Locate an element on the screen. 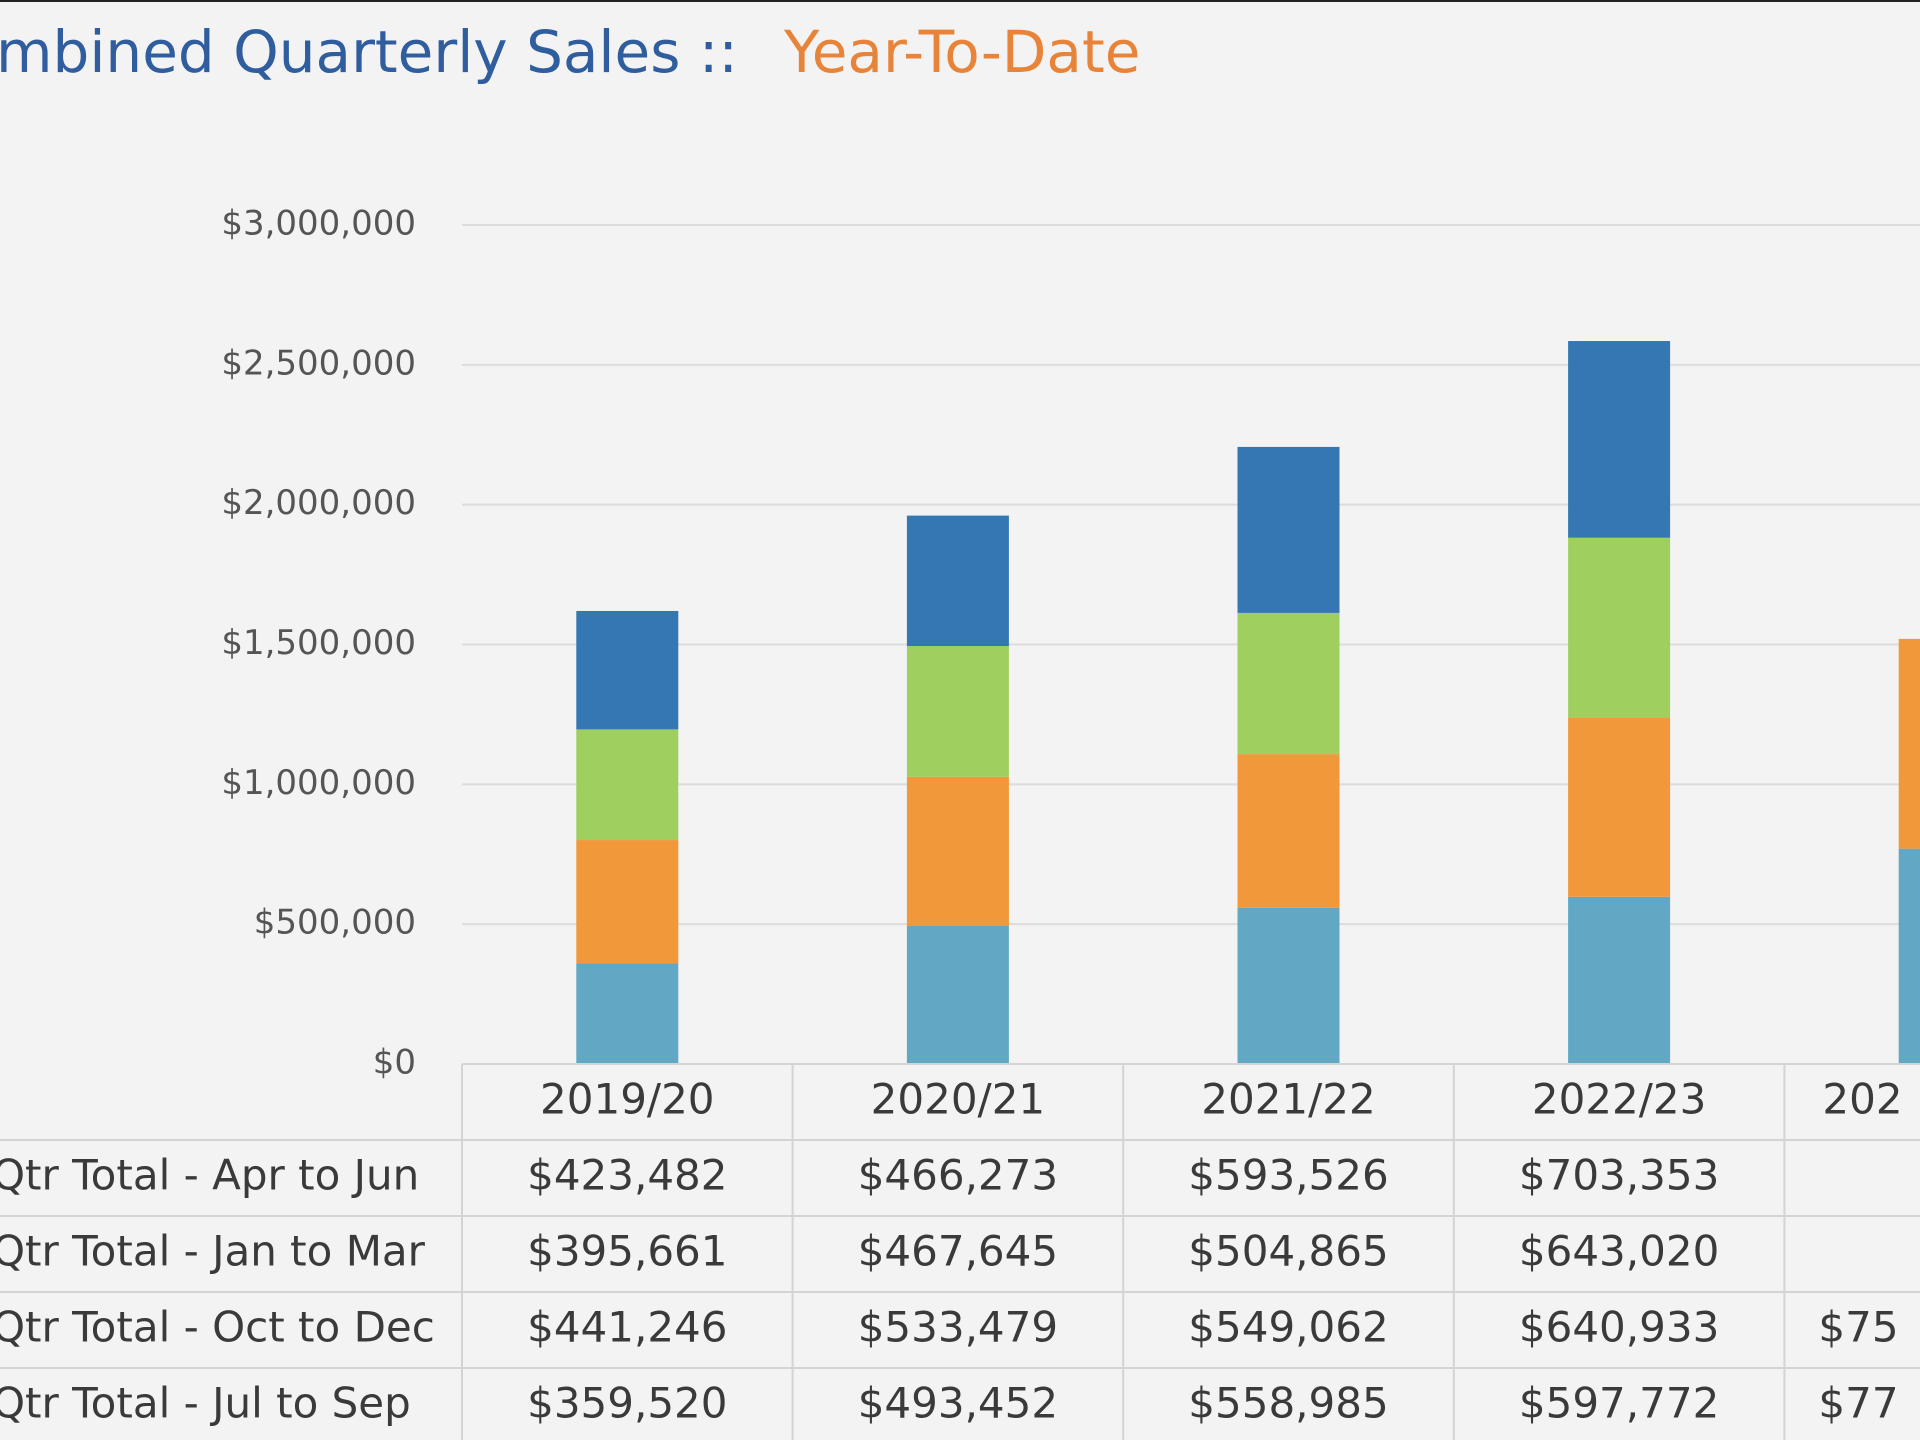 The image size is (1920, 1440). data-label: $549,062 is located at coordinates (1288, 1327).